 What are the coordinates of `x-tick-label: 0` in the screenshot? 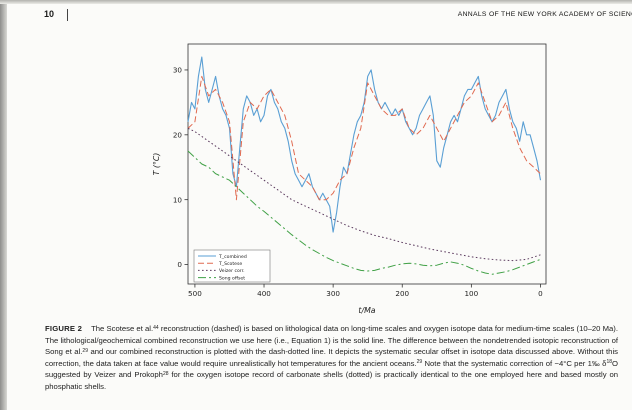 It's located at (540, 293).